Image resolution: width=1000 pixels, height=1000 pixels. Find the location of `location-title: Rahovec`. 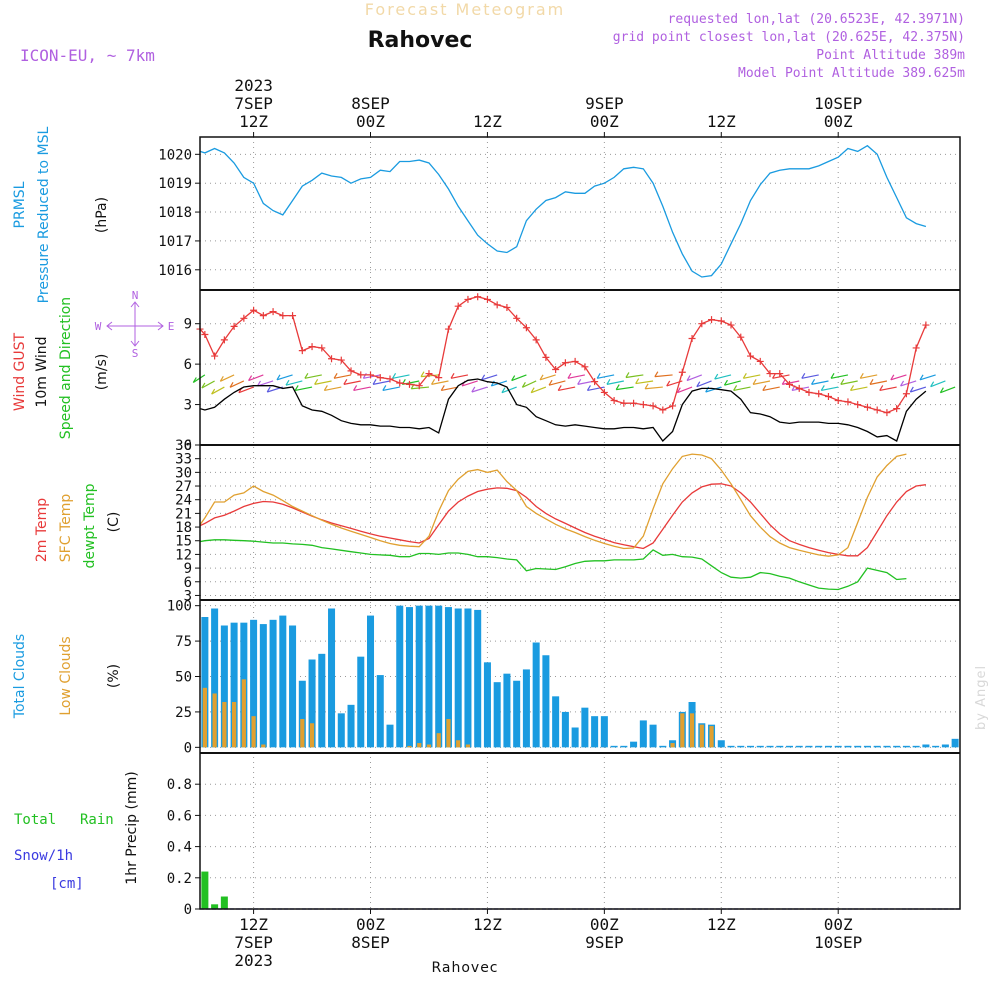

location-title: Rahovec is located at coordinates (420, 40).